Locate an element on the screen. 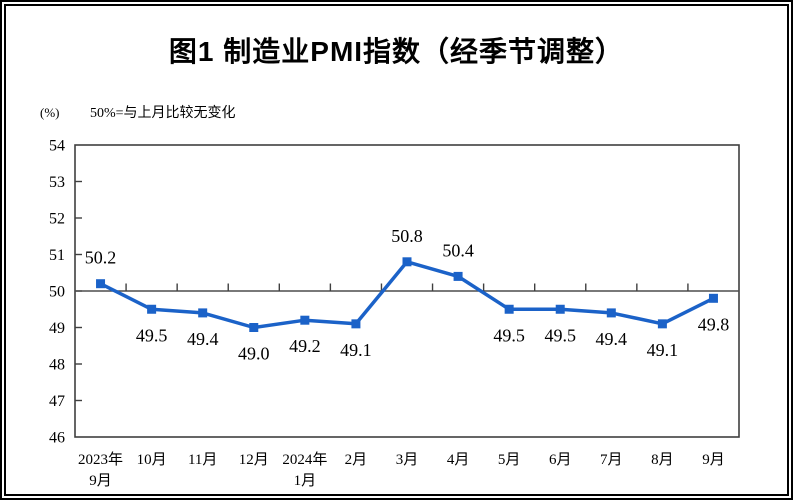 The width and height of the screenshot is (793, 500). chart-title: 图1 制造业PMI指数（经季节调整） is located at coordinates (396, 51).